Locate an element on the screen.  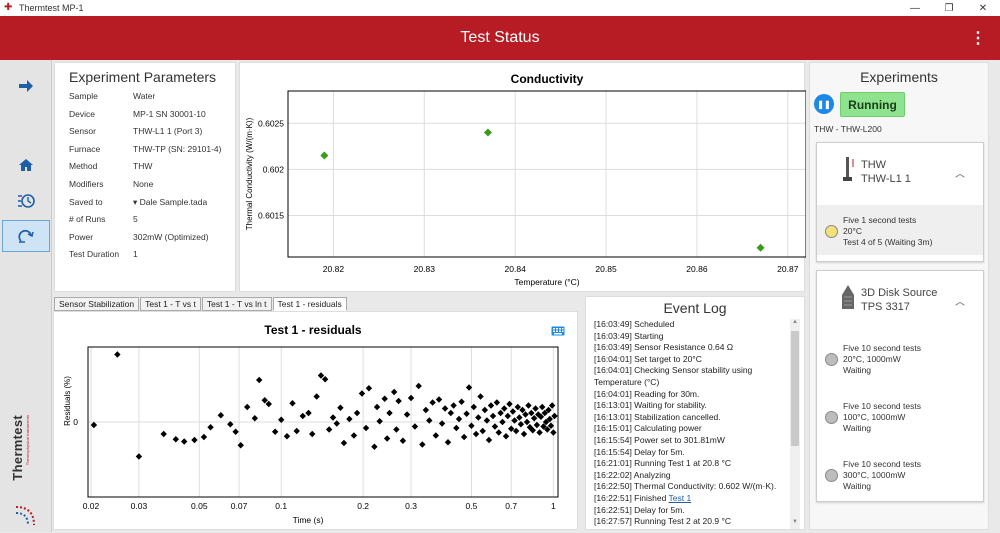
wire-sensor-icon is located at coordinates (848, 169).